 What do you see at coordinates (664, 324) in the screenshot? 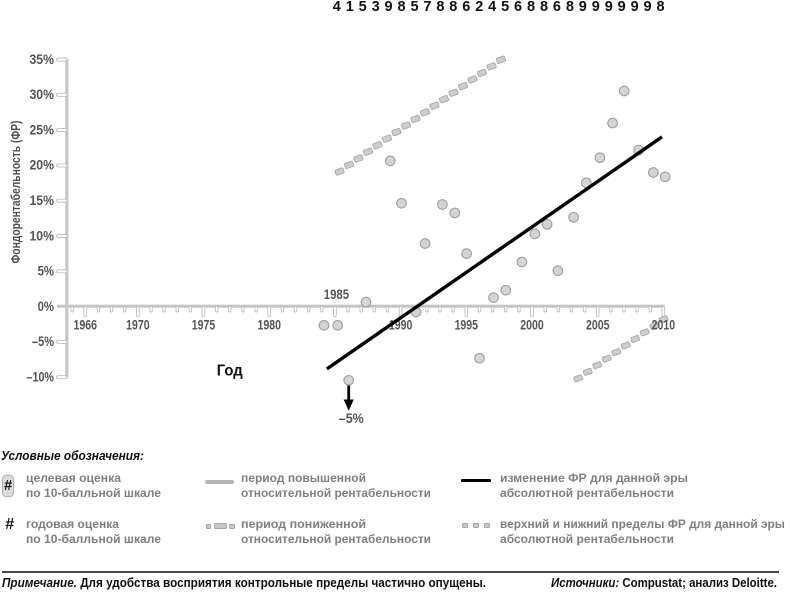
I see `svg-text: 2010` at bounding box center [664, 324].